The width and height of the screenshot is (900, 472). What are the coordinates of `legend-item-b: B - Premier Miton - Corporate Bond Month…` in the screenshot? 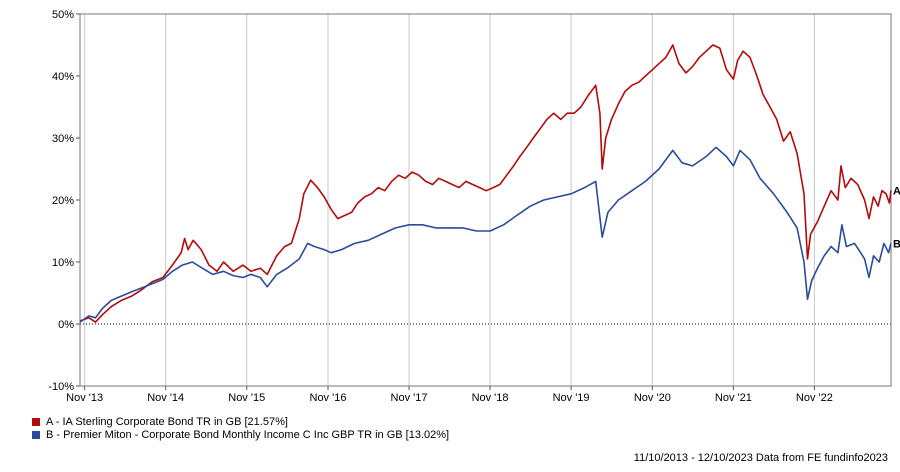 It's located at (240, 434).